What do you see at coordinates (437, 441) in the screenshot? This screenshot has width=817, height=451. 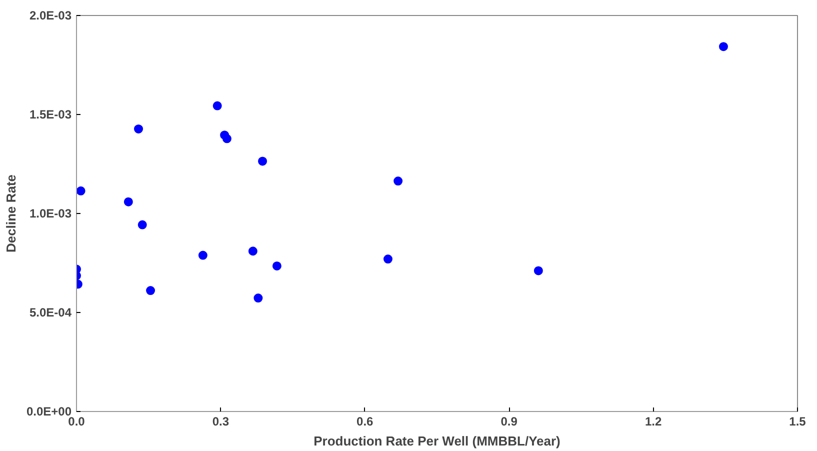 I see `x-axis-title: Production Rate Per Well (MMBBL/Year)` at bounding box center [437, 441].